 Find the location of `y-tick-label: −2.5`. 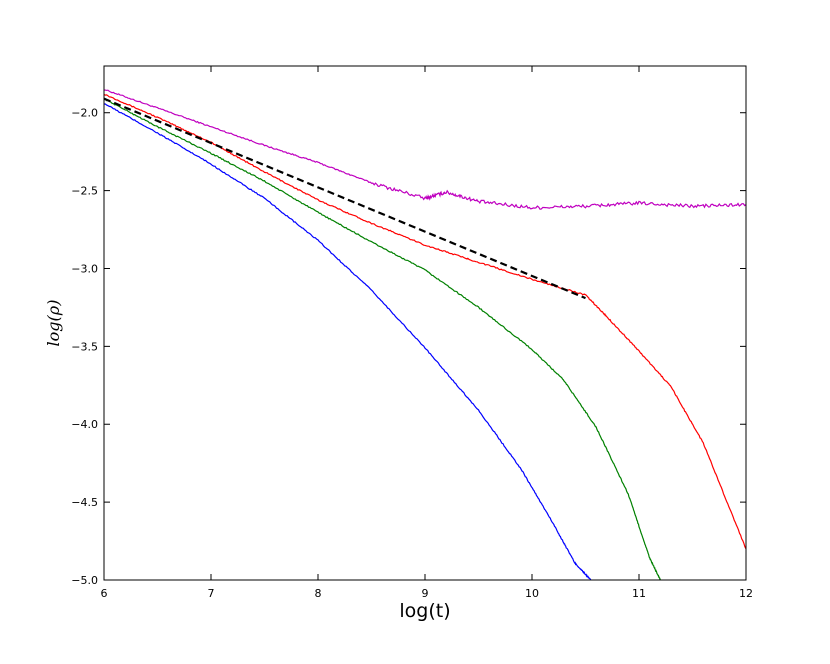

y-tick-label: −2.5 is located at coordinates (84, 191).